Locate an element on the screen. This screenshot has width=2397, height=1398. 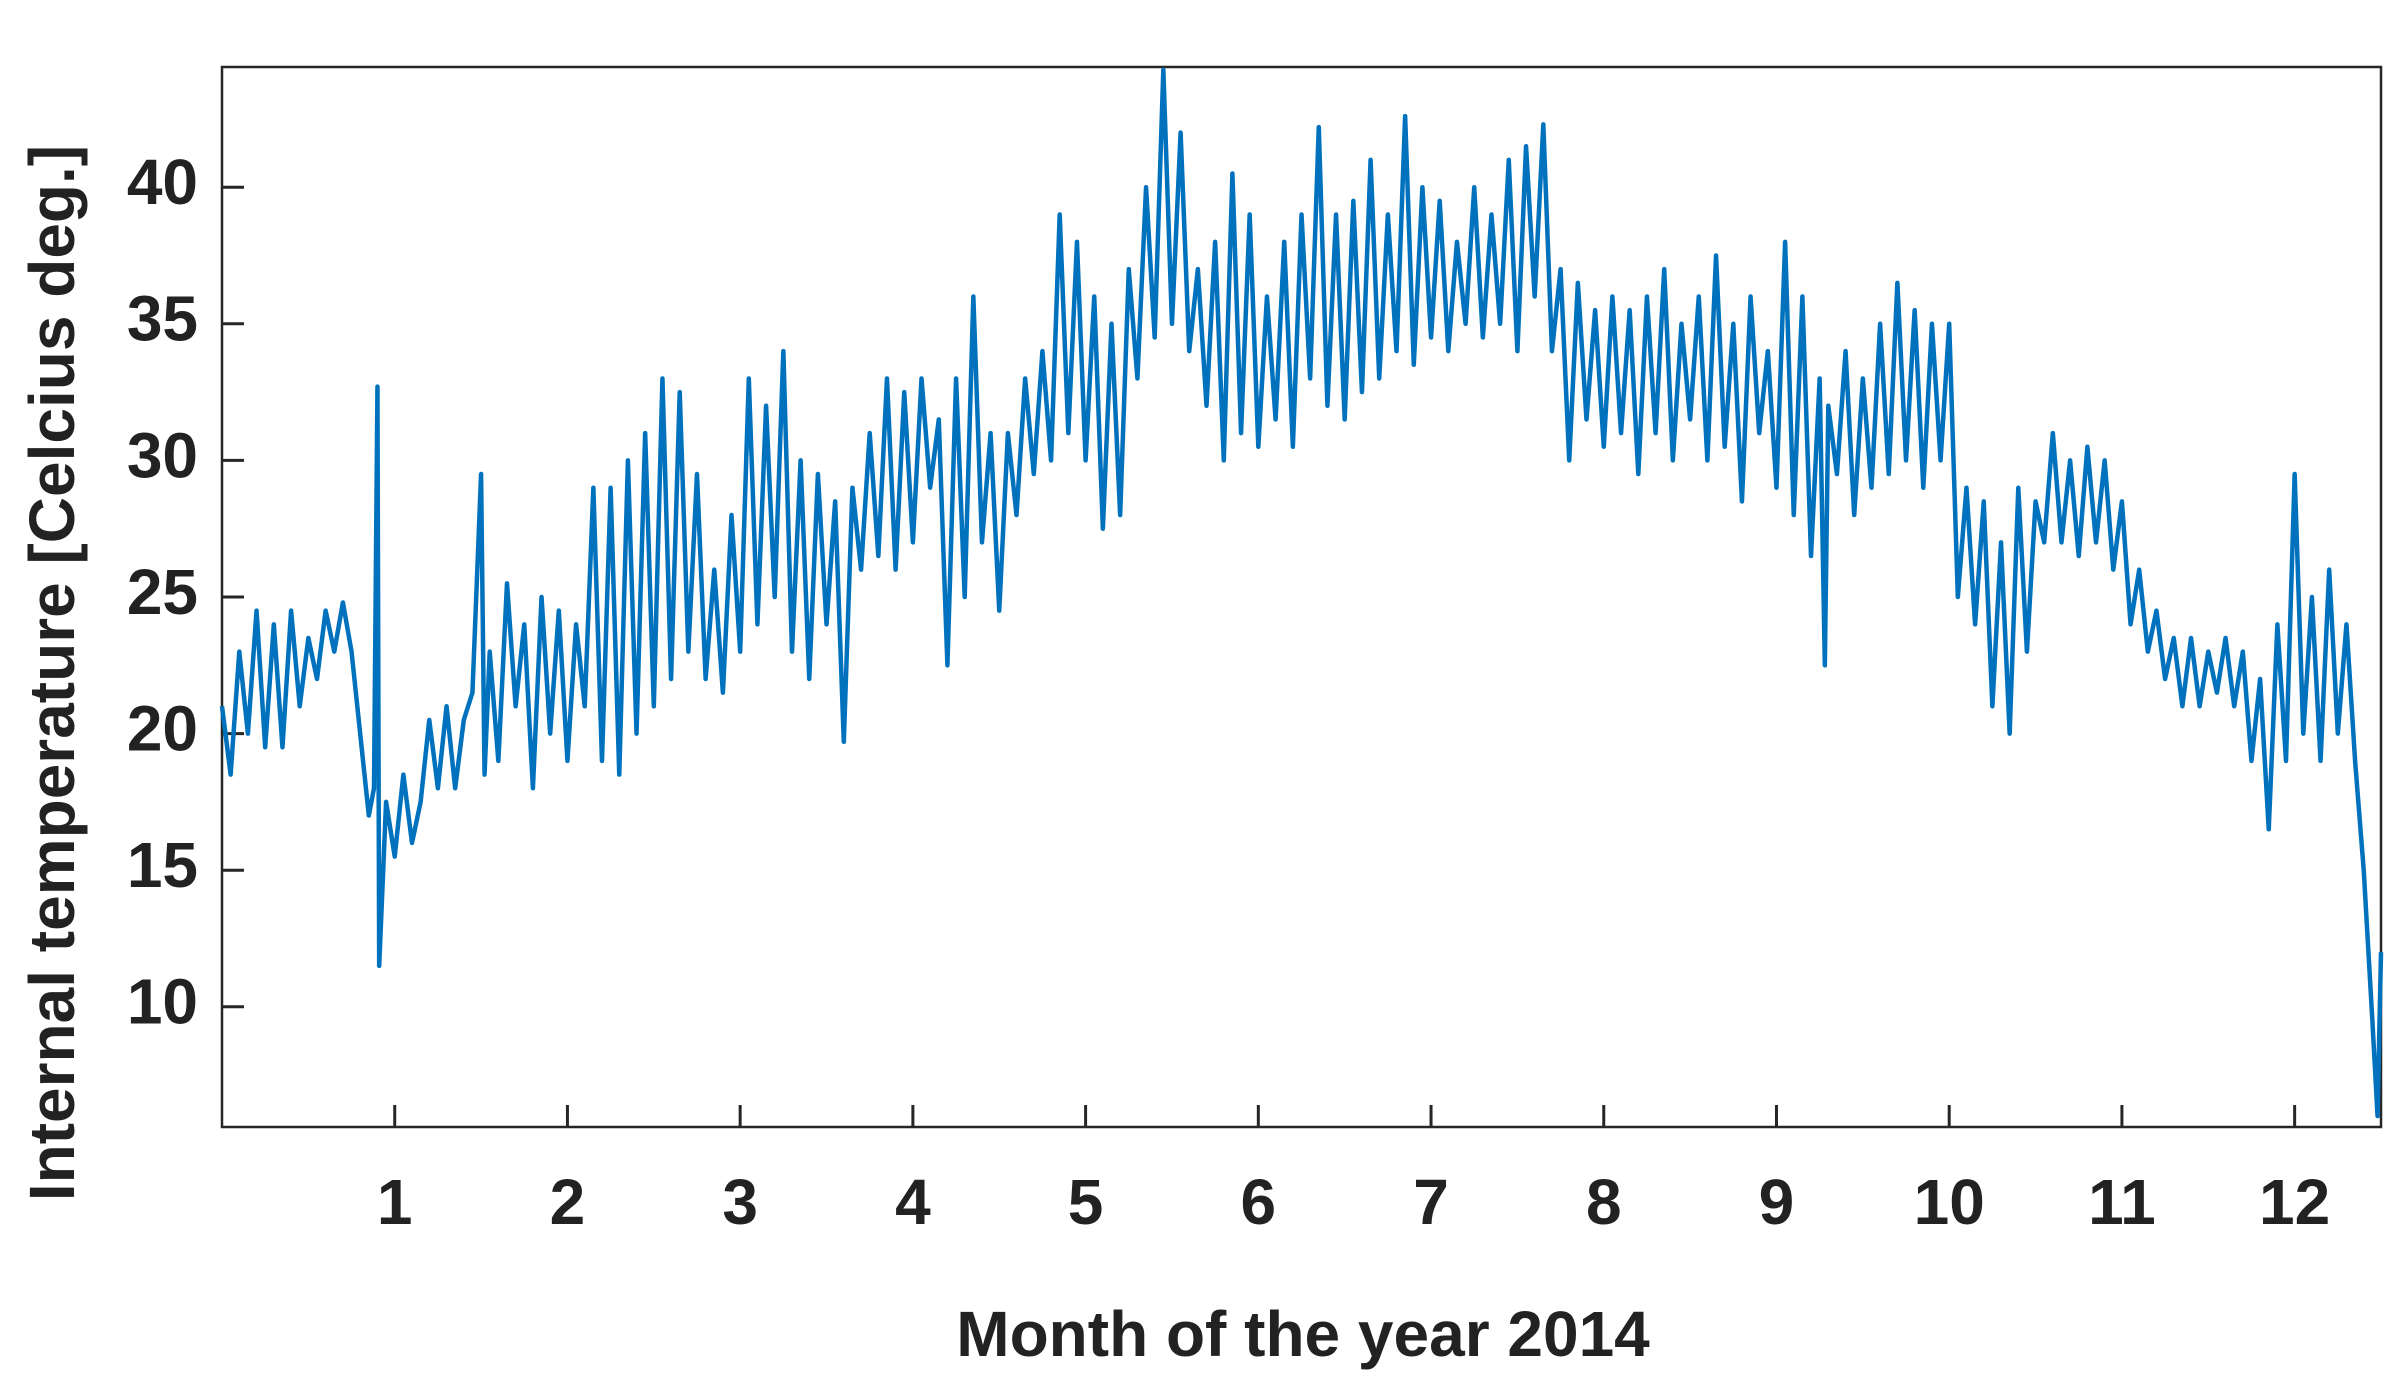
x-tick-label: 2 is located at coordinates (568, 1202).